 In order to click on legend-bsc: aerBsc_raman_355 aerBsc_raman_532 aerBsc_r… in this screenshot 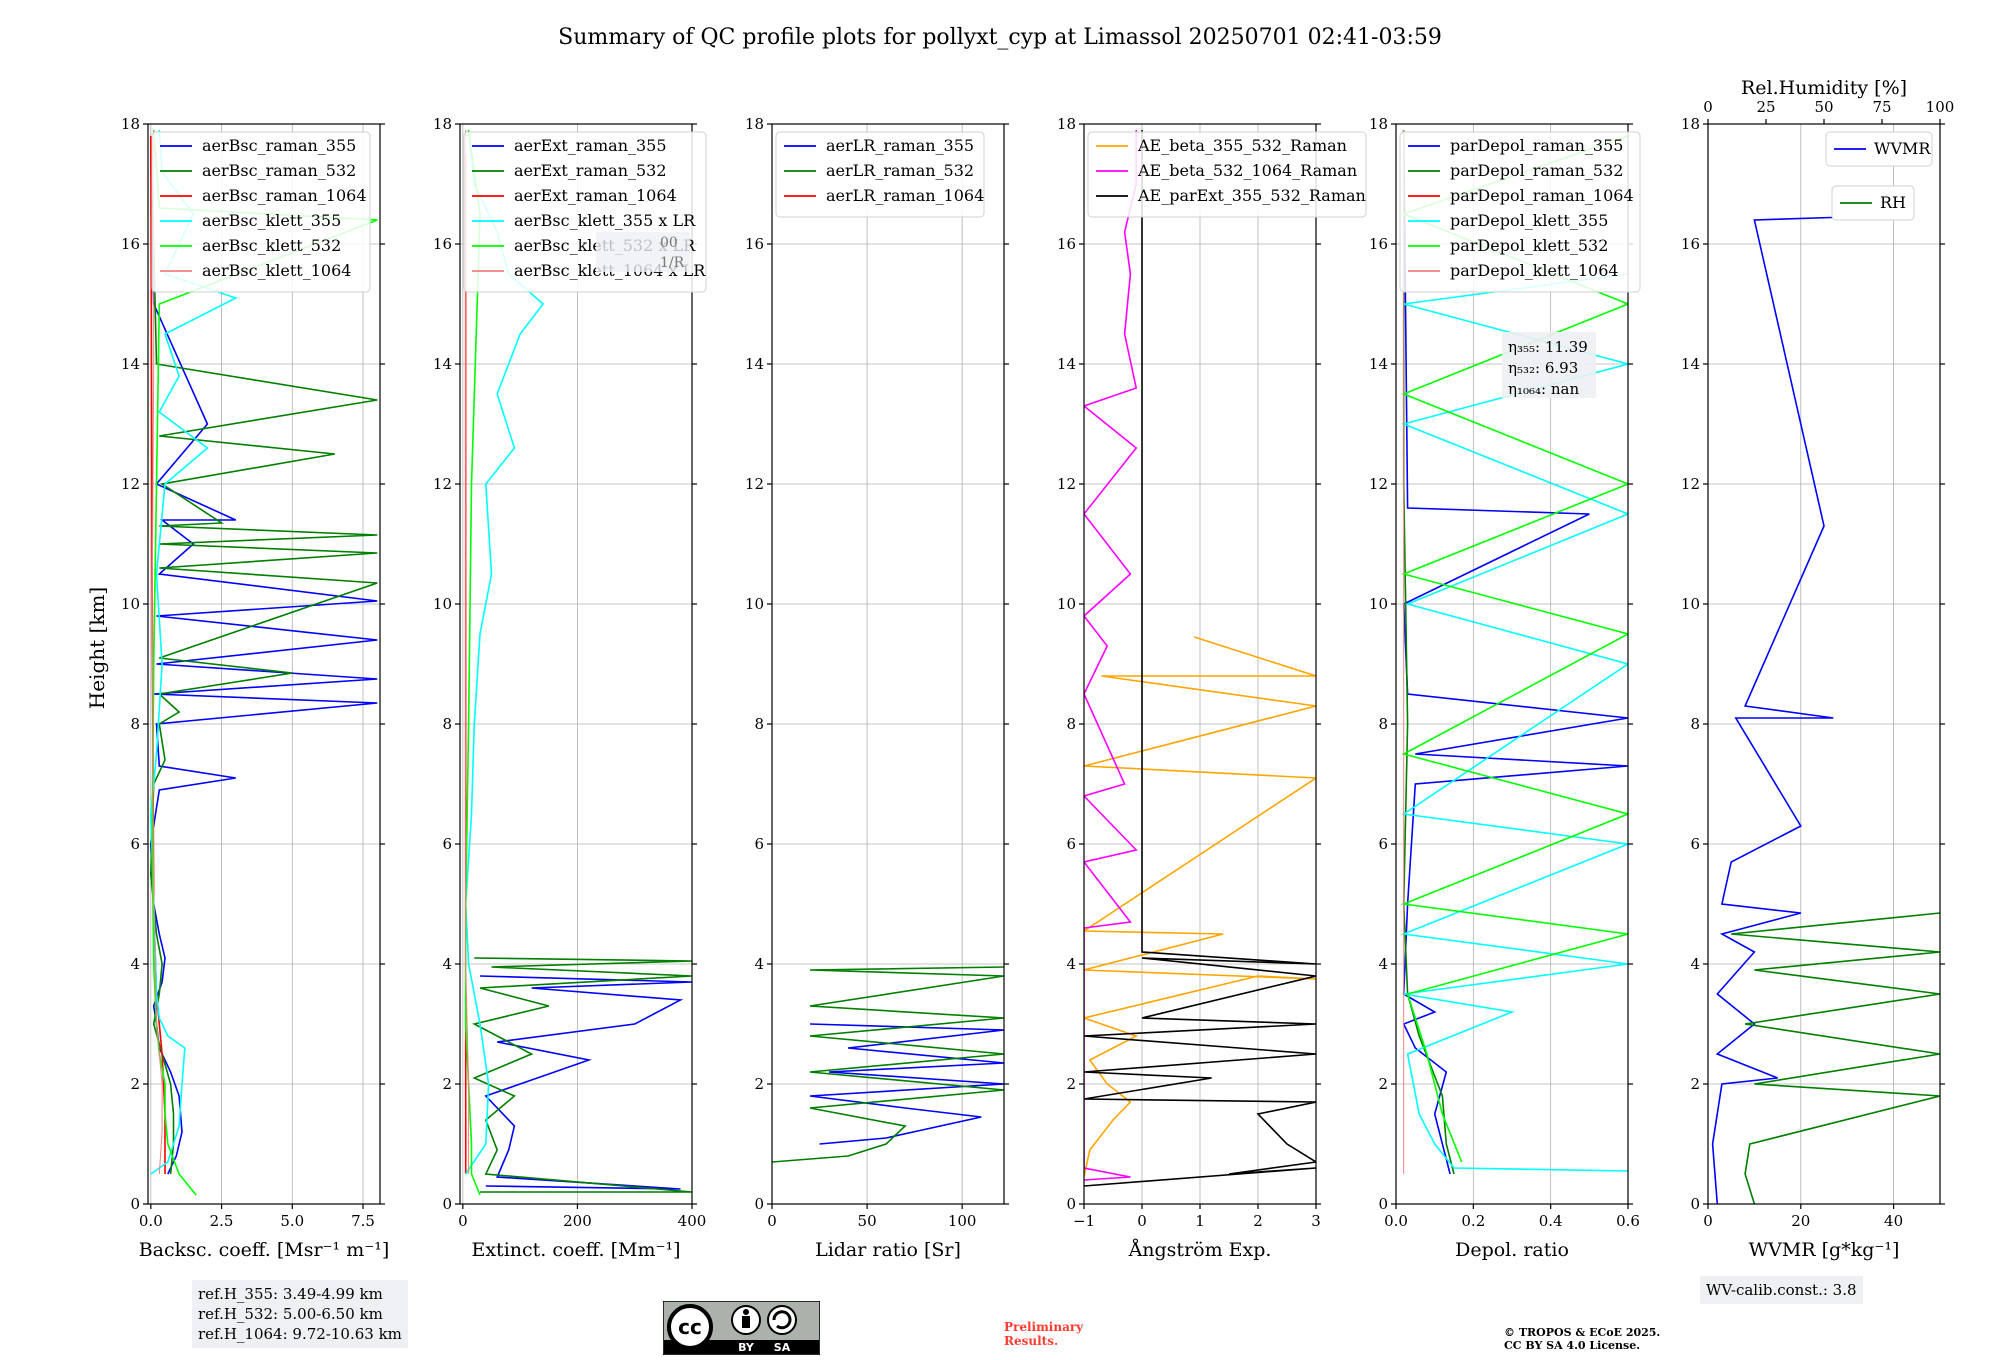, I will do `click(261, 212)`.